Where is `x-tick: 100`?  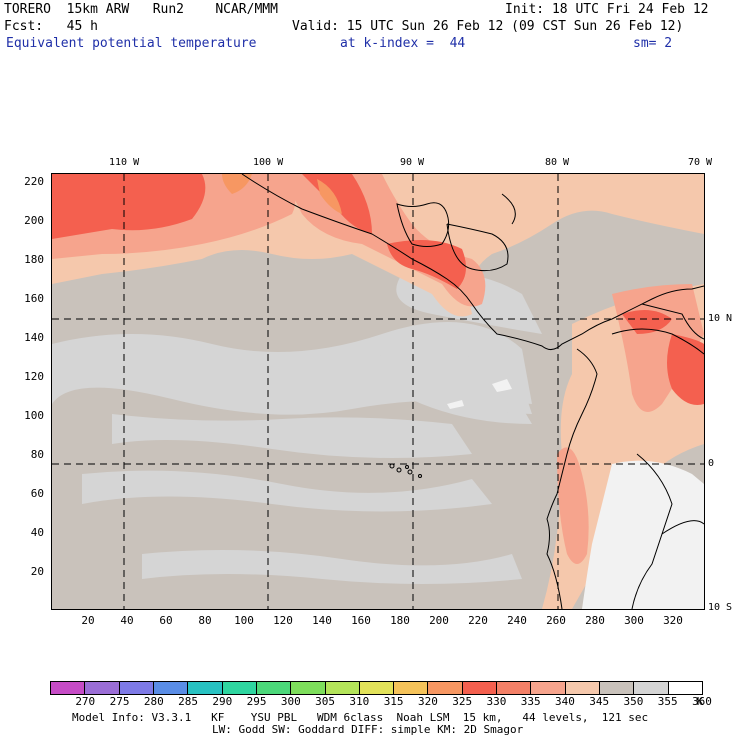 x-tick: 100 is located at coordinates (244, 620).